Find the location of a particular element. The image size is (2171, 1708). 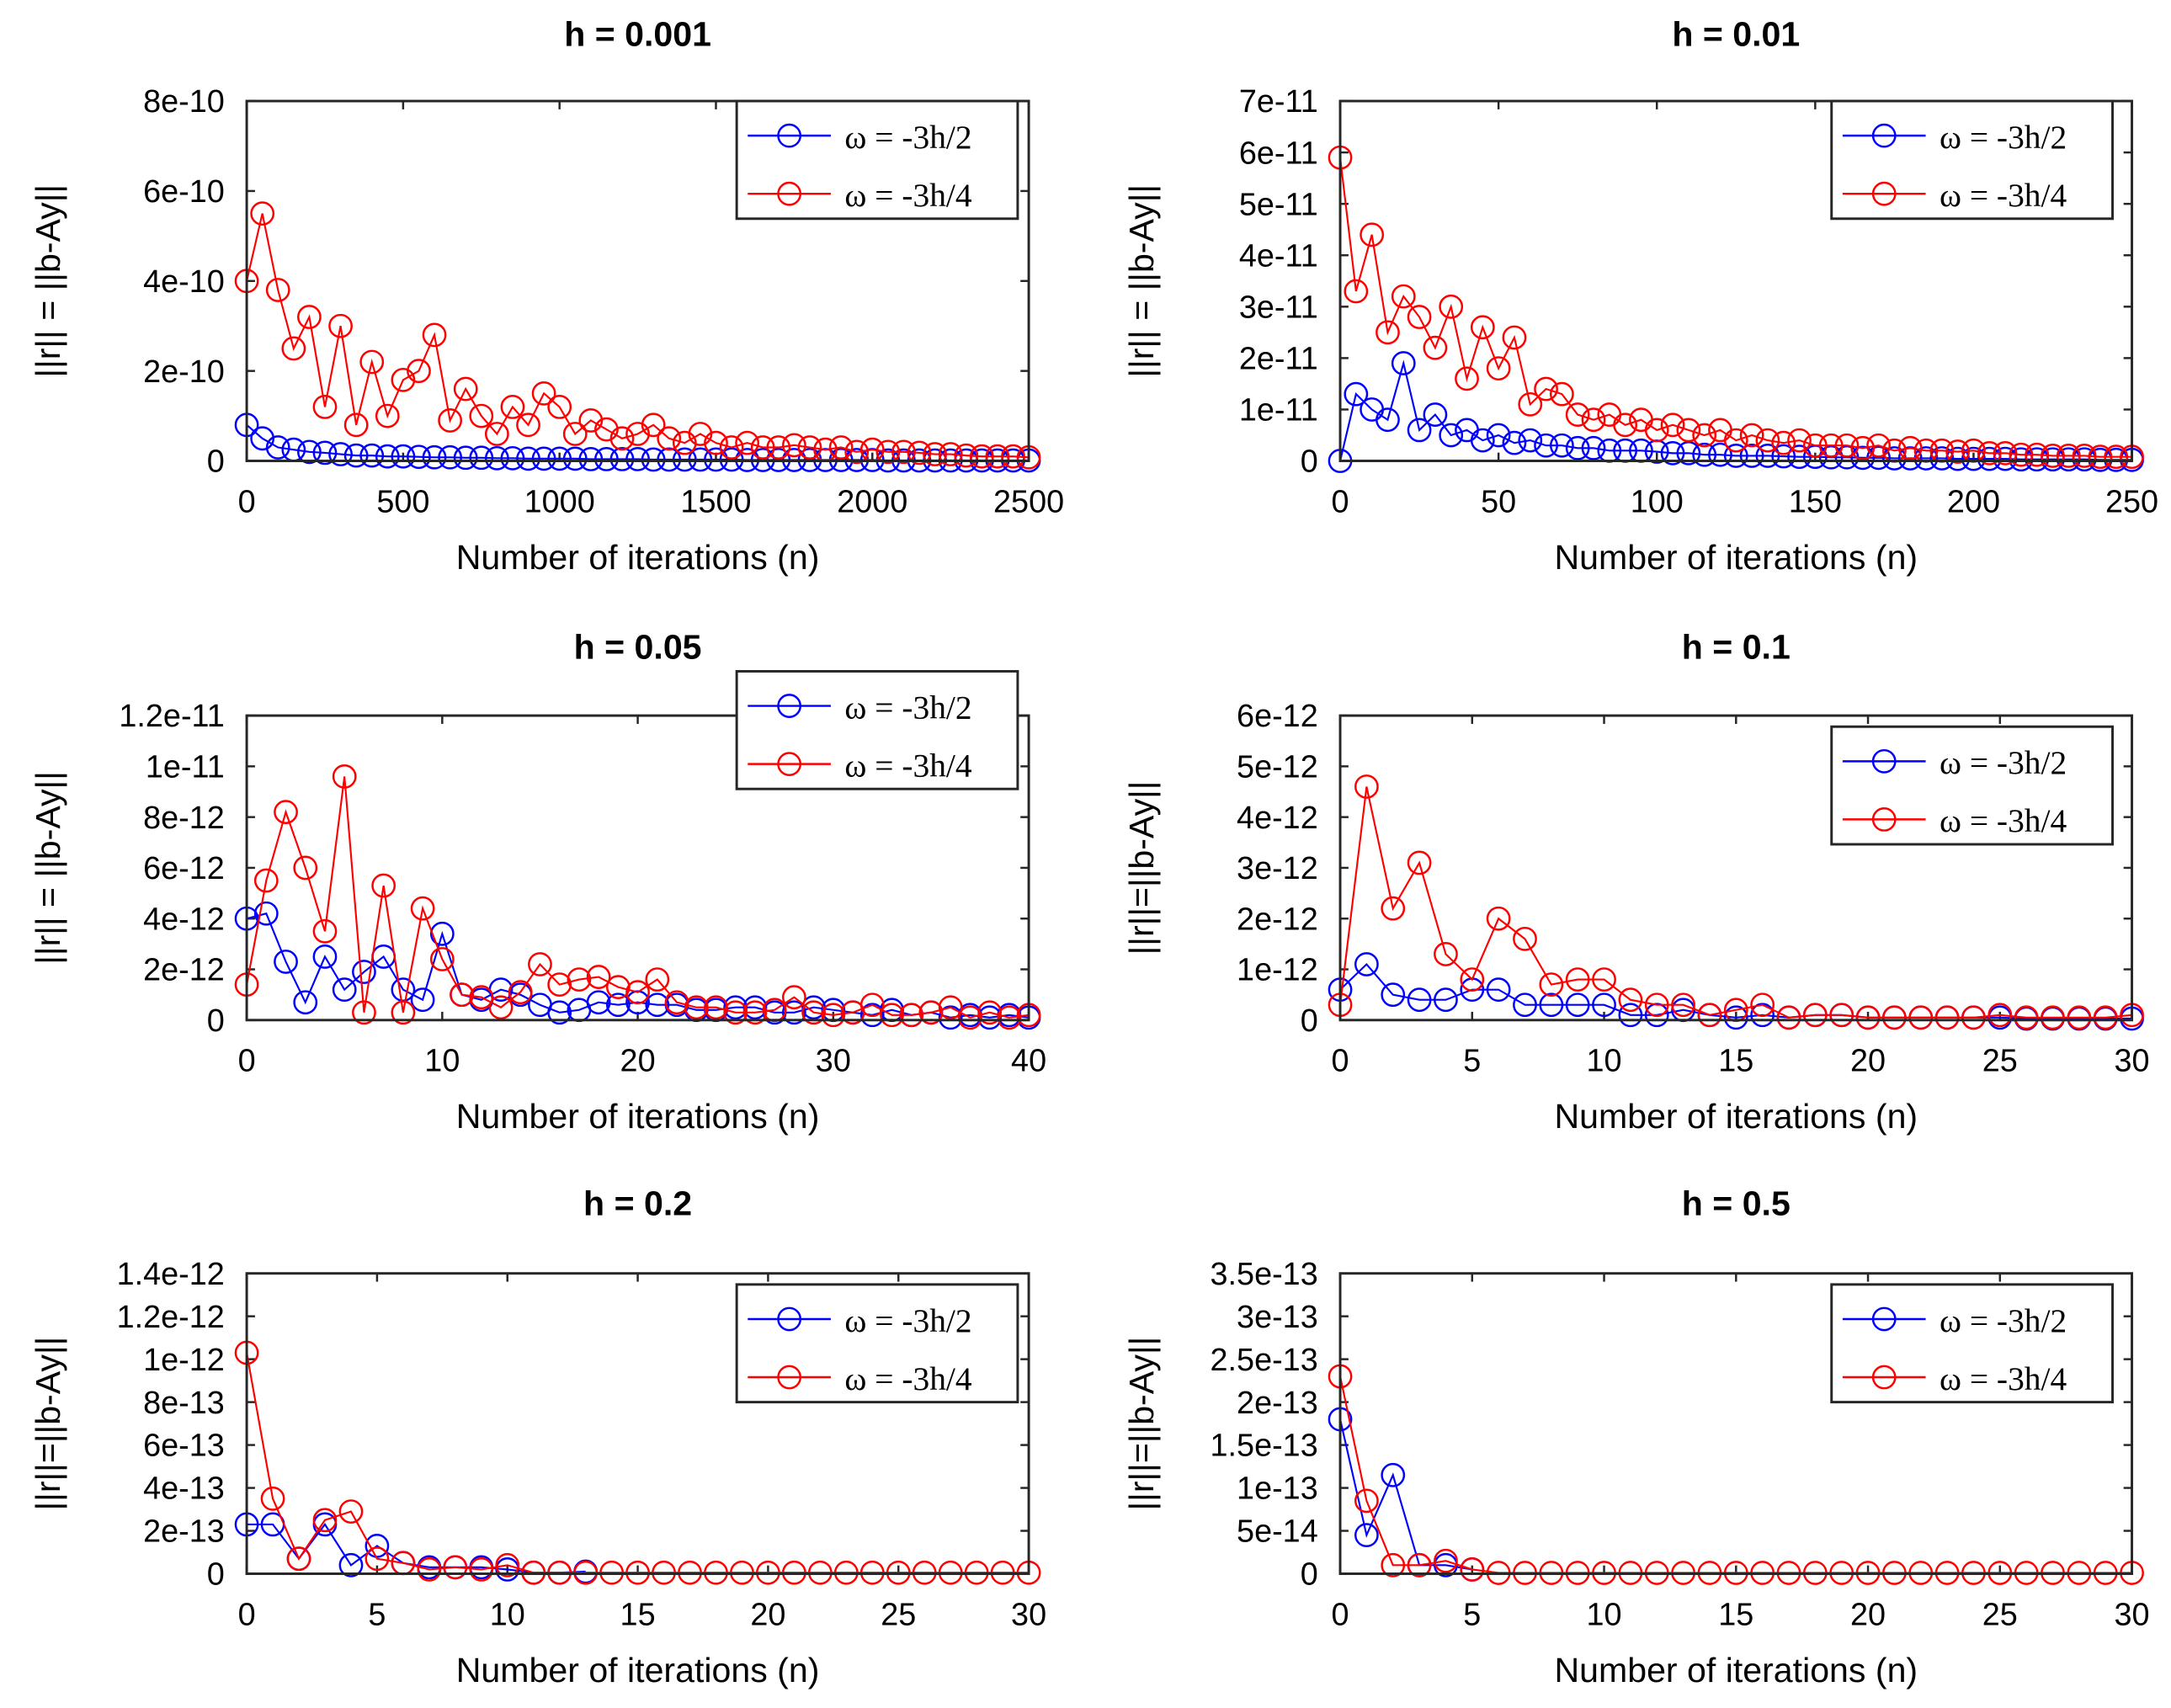

y-tick-label: 2e-10 is located at coordinates (184, 372).